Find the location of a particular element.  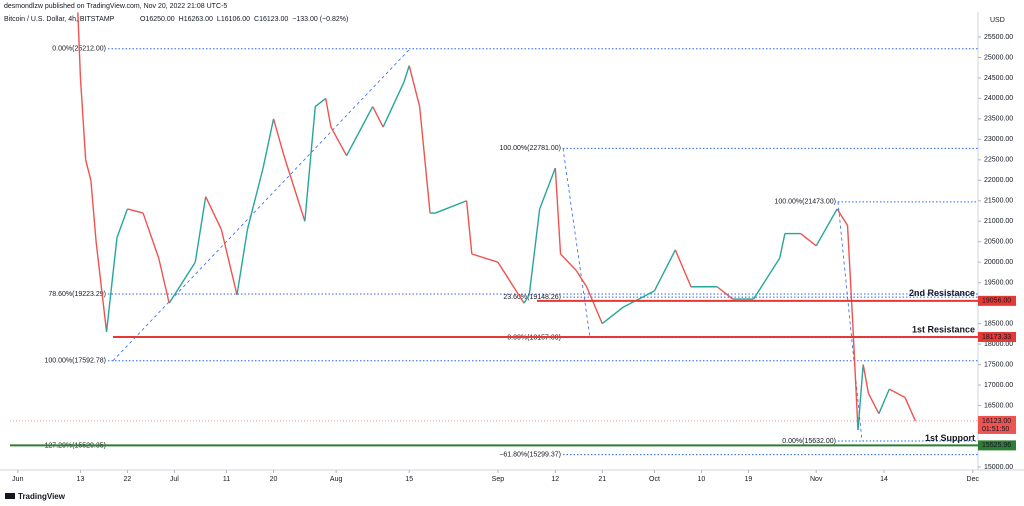

y-tick-label: 19500.00 is located at coordinates (998, 283).